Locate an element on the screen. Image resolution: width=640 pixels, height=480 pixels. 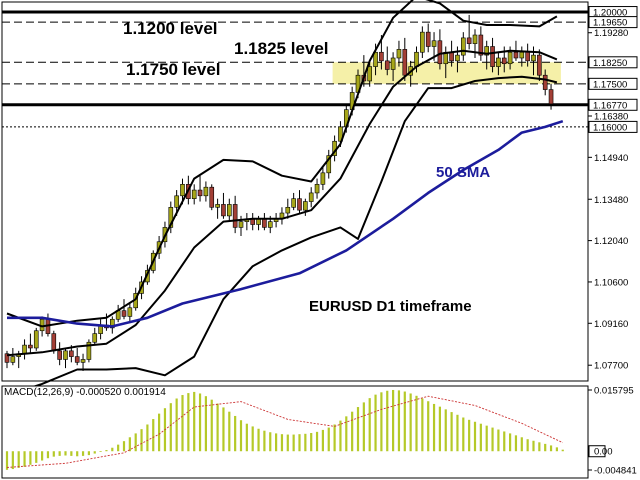
price-box-label-5: 1.16000 is located at coordinates (610, 127).